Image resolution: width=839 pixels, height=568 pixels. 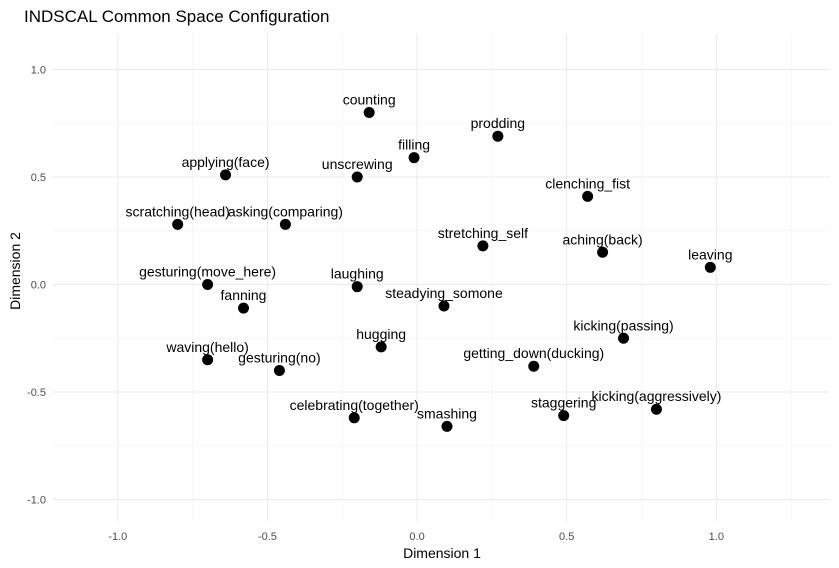 What do you see at coordinates (279, 358) in the screenshot?
I see `data-point-label: gesturing(no)` at bounding box center [279, 358].